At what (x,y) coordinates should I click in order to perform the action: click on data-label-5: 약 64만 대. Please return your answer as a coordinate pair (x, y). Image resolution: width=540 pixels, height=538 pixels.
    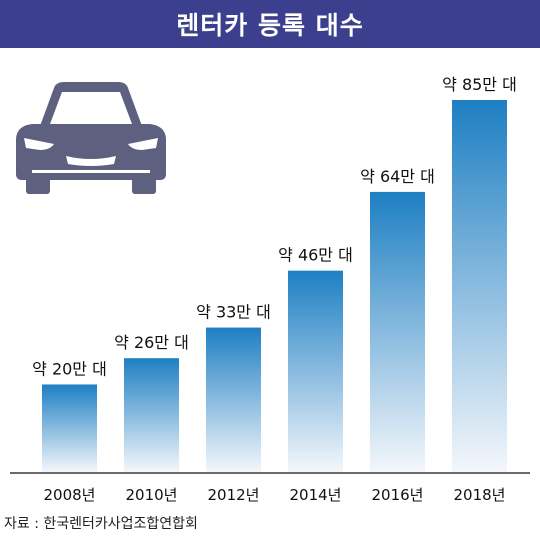
    Looking at the image, I should click on (397, 176).